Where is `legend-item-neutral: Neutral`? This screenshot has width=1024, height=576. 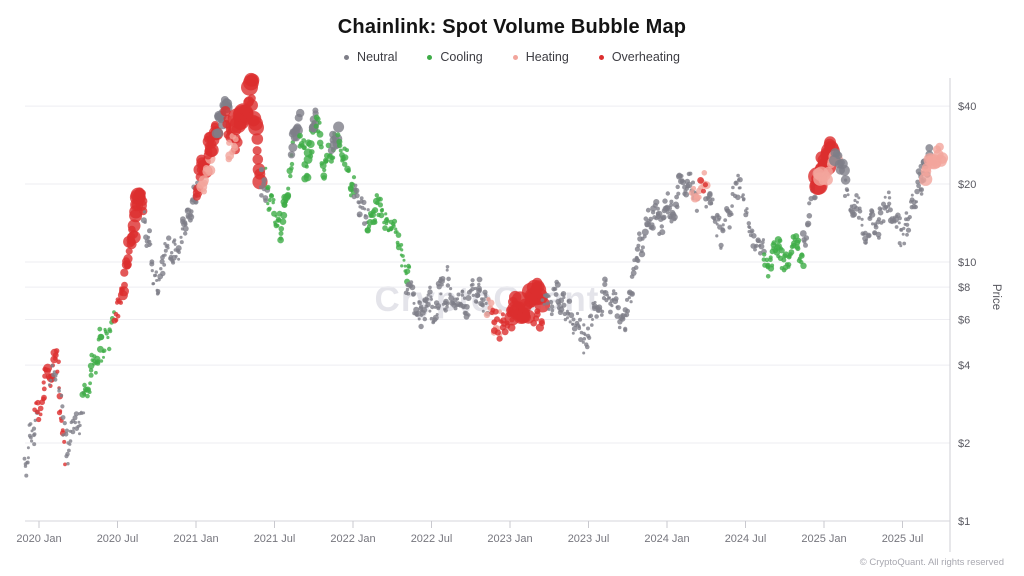
legend-item-neutral: Neutral is located at coordinates (370, 57).